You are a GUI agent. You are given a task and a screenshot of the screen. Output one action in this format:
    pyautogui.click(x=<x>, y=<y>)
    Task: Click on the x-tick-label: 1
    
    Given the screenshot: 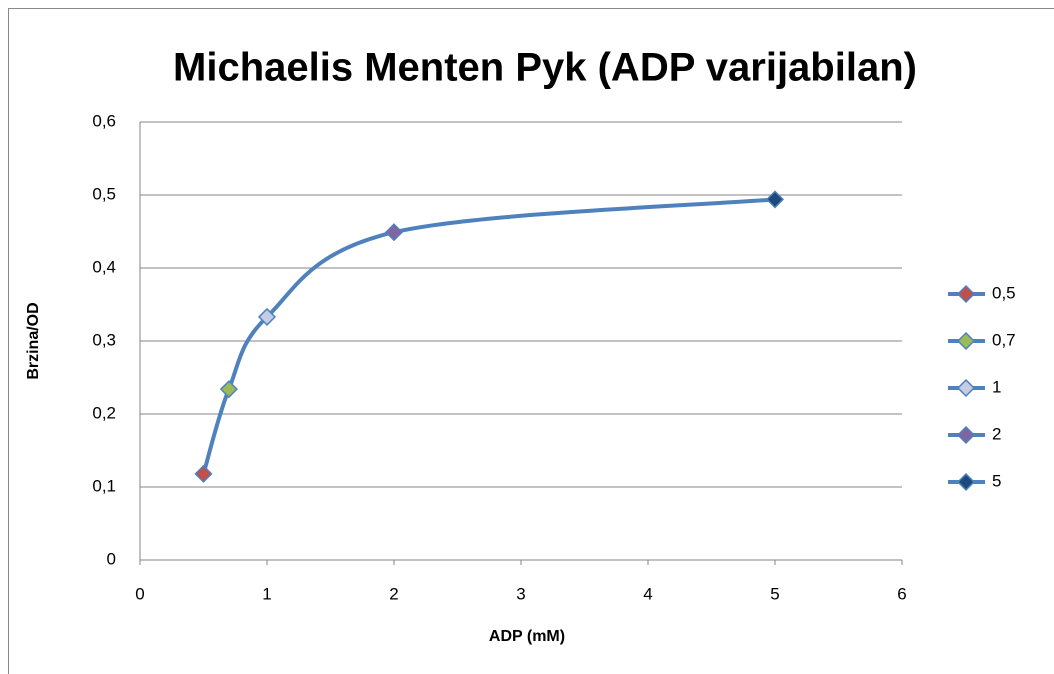 What is the action you would take?
    pyautogui.click(x=266, y=593)
    